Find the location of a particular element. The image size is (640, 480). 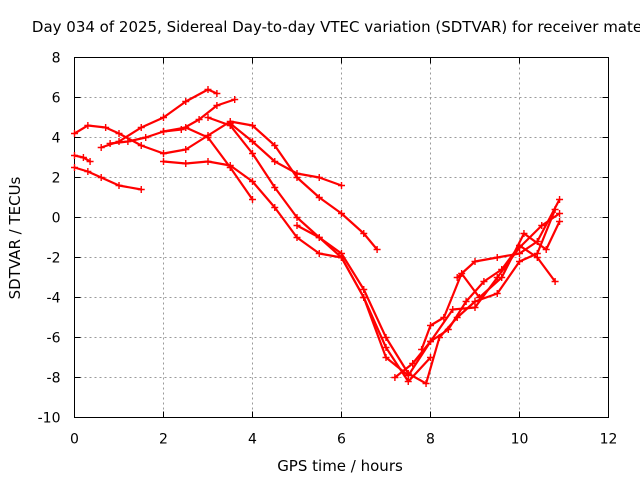

y-tick-label: 8 is located at coordinates (56, 59).